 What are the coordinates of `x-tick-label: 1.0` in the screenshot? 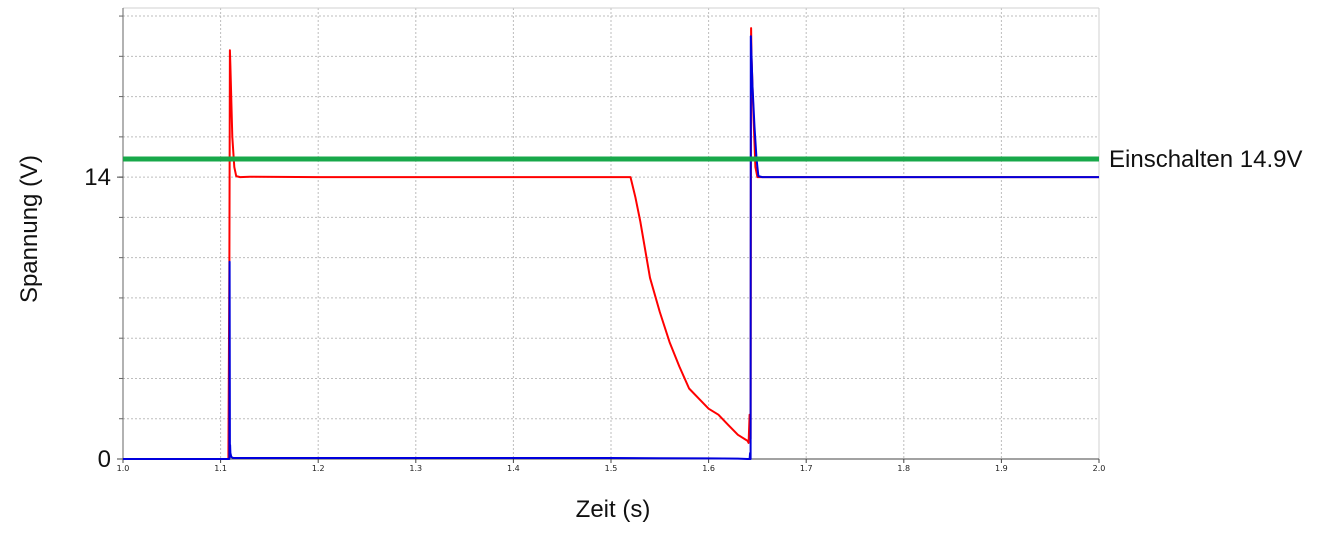 It's located at (123, 468).